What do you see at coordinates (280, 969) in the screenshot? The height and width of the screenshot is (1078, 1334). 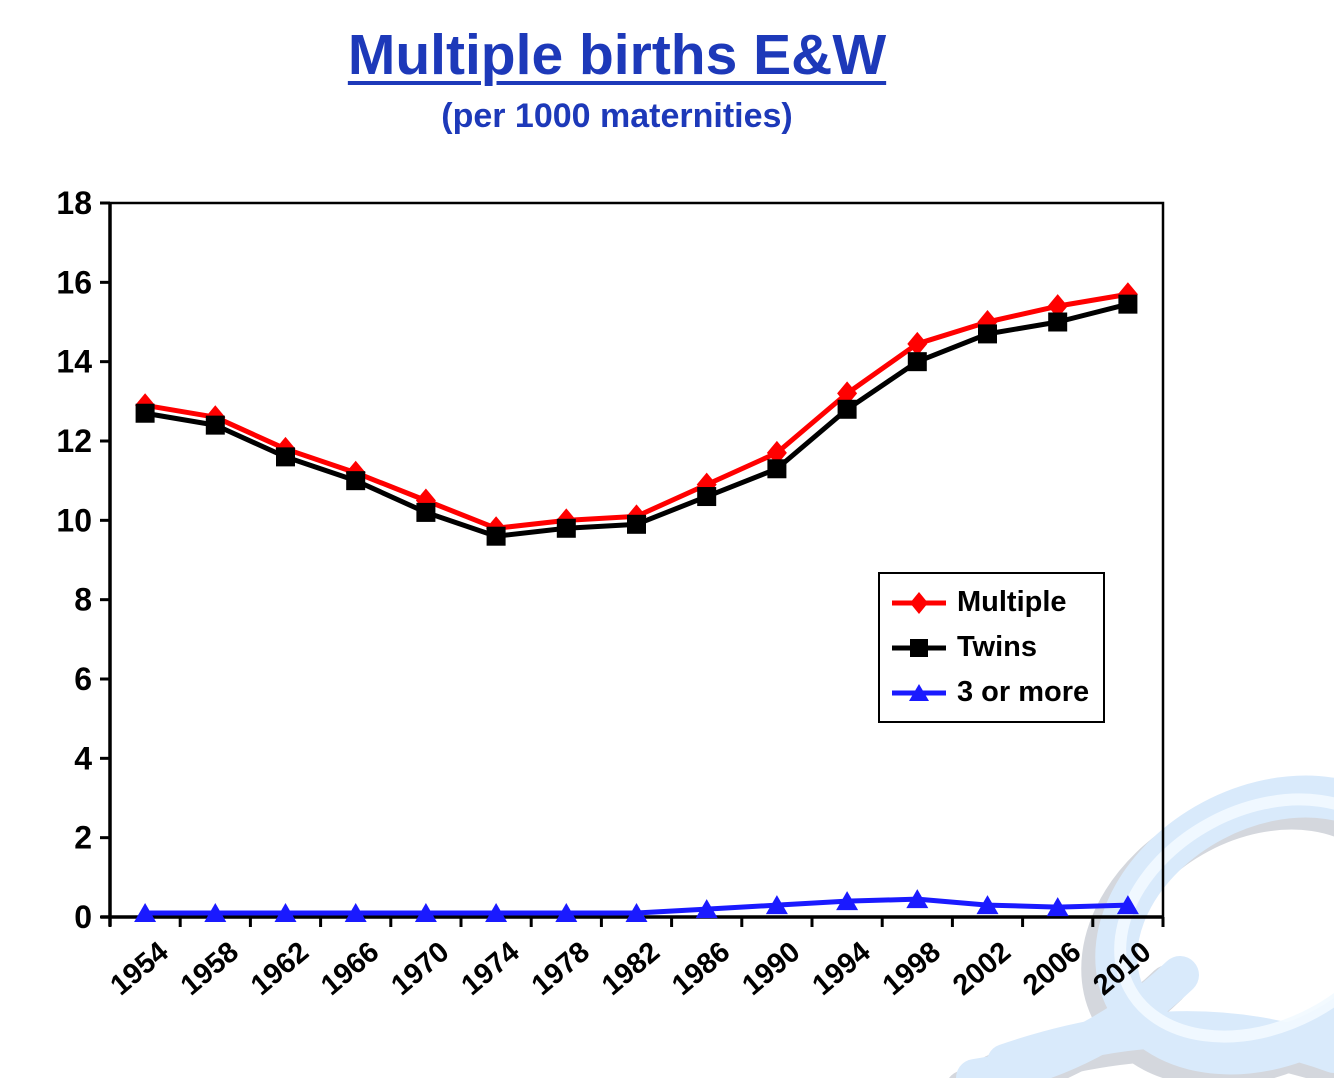 I see `x-axis-tick-label: 1962` at bounding box center [280, 969].